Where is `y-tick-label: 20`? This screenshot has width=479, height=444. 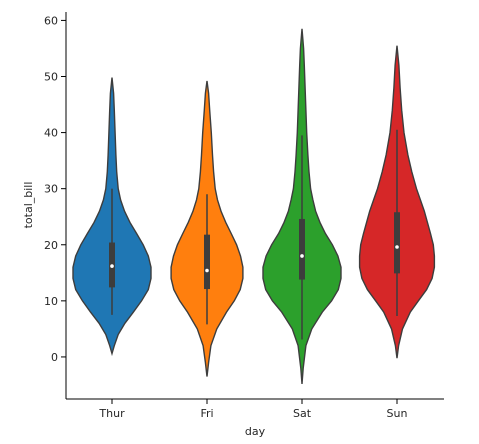
y-tick-label: 20 is located at coordinates (51, 245).